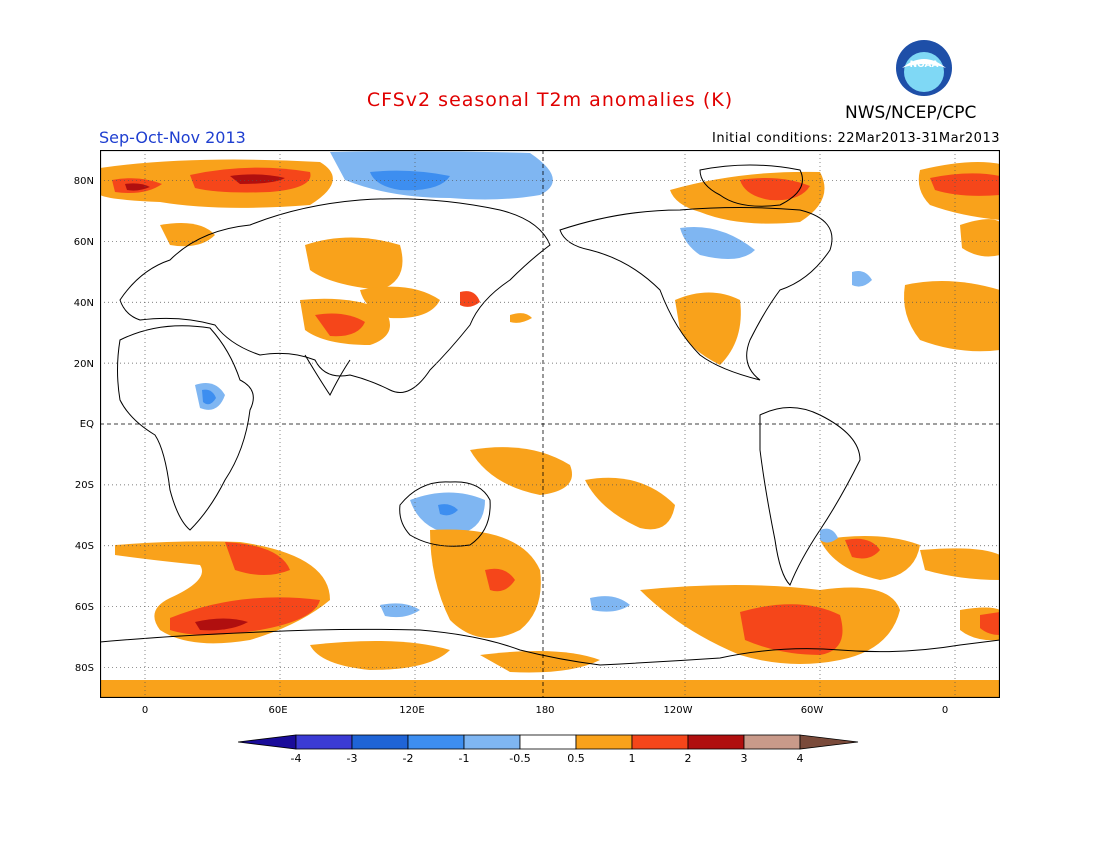 The width and height of the screenshot is (1100, 850). I want to click on coastline-north-america, so click(696, 294).